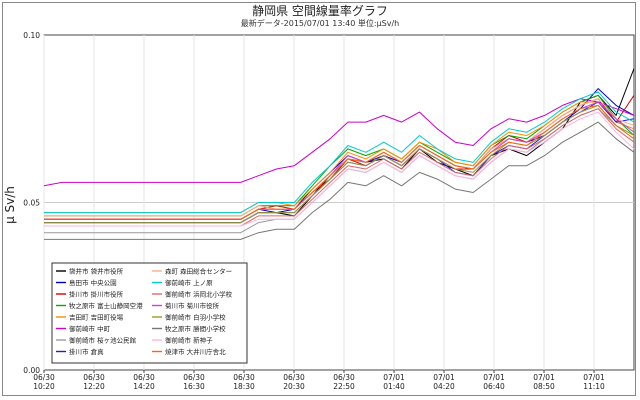 This screenshot has width=640, height=400. Describe the element at coordinates (194, 386) in the screenshot. I see `x-tick-time: 16:30` at that location.